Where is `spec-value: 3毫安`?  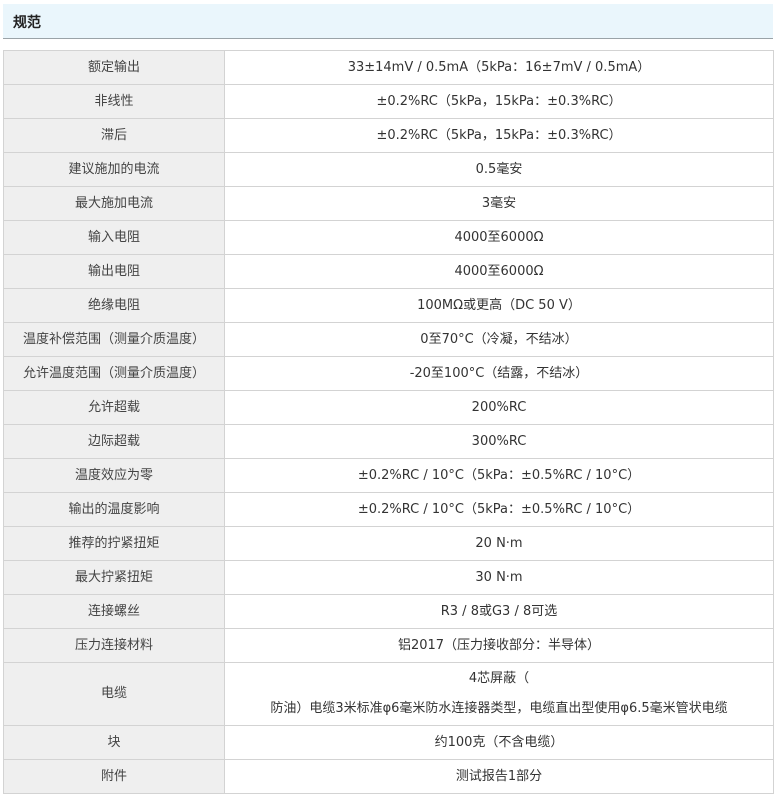
spec-value: 3毫安 is located at coordinates (499, 203).